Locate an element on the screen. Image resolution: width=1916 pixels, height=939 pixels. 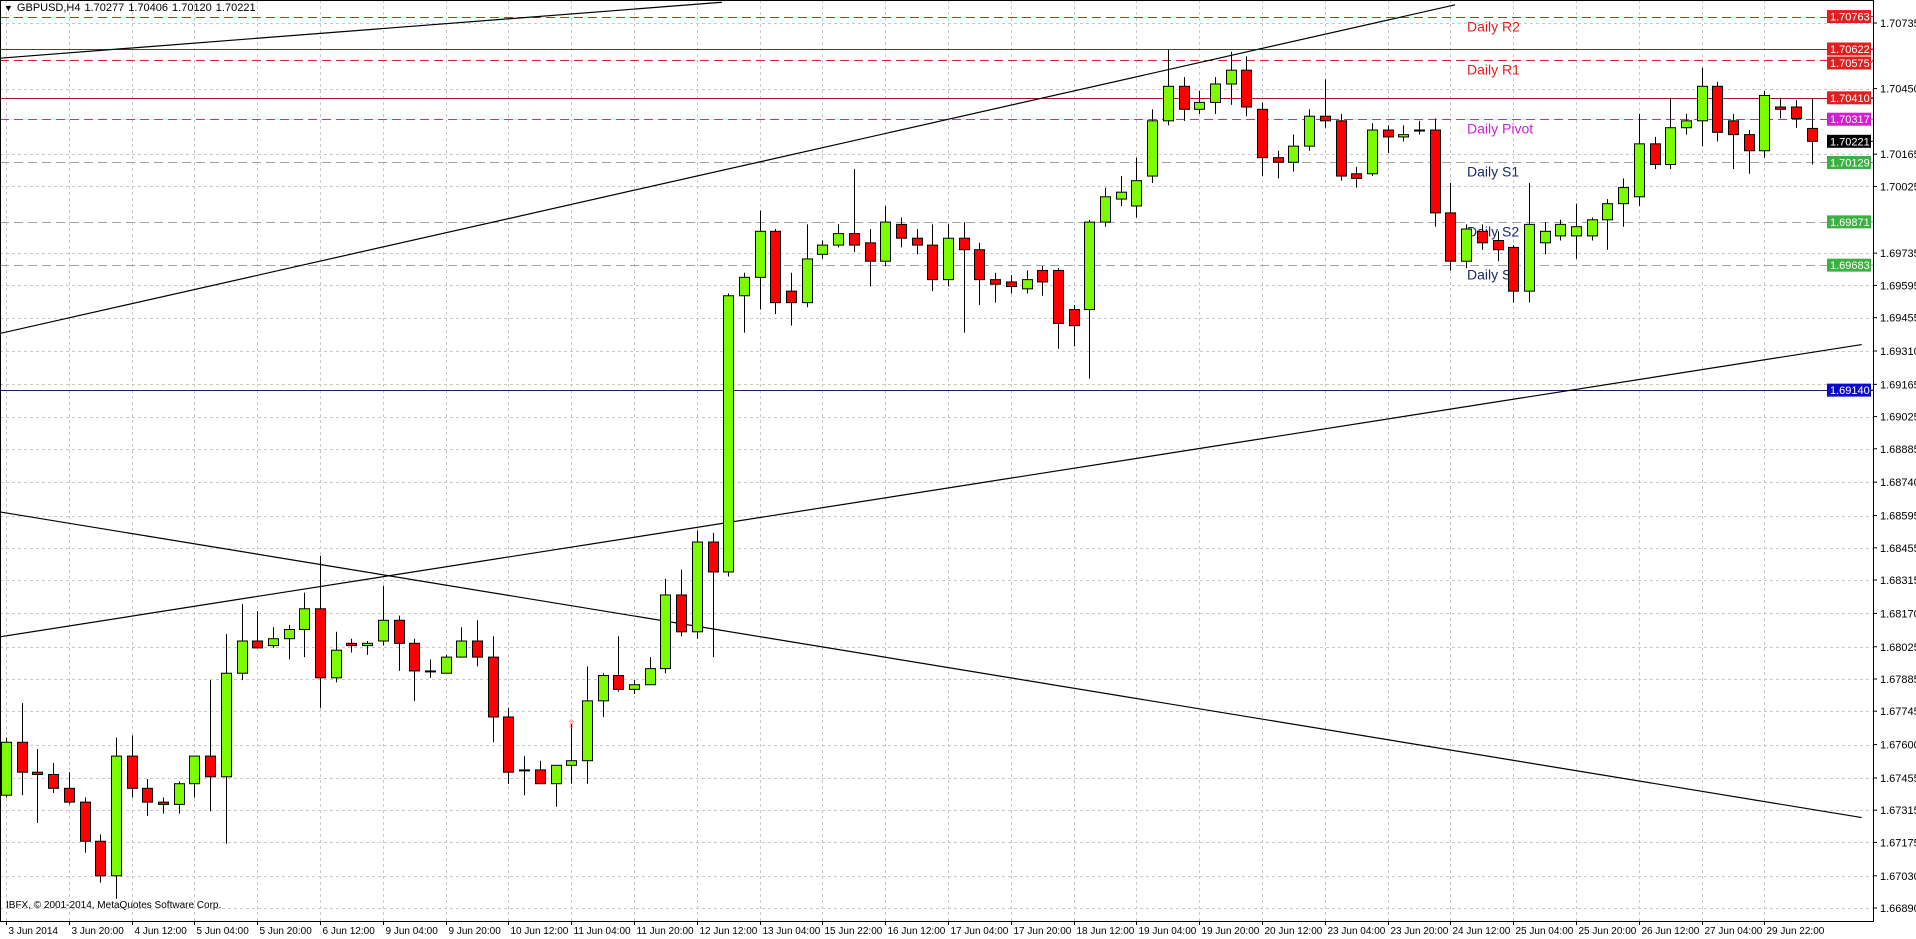
price-tick-label: 1.68455 is located at coordinates (1898, 549).